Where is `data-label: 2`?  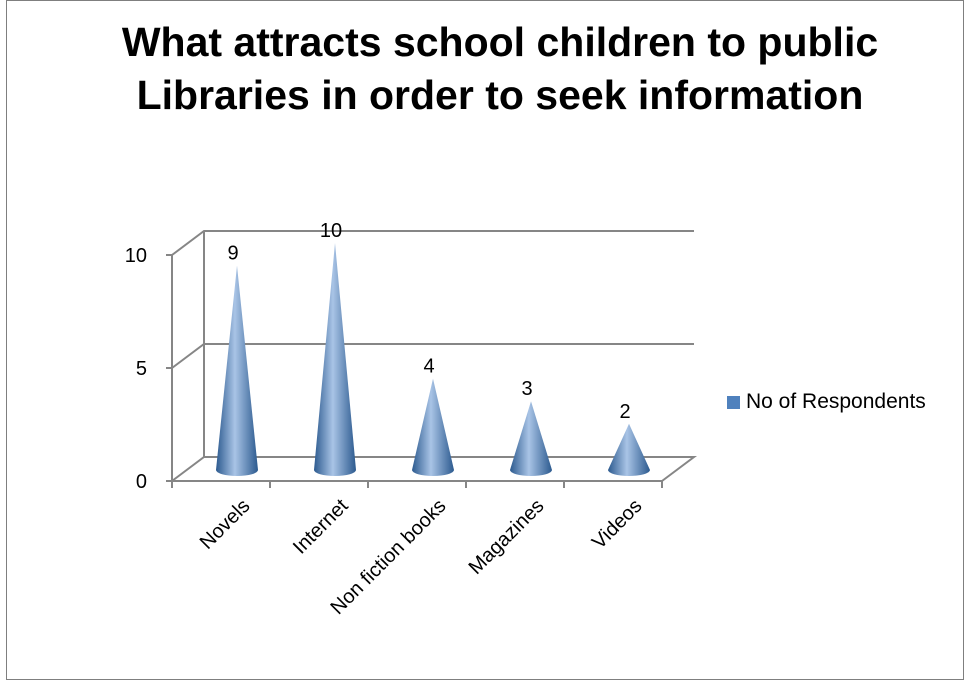
data-label: 2 is located at coordinates (624, 412).